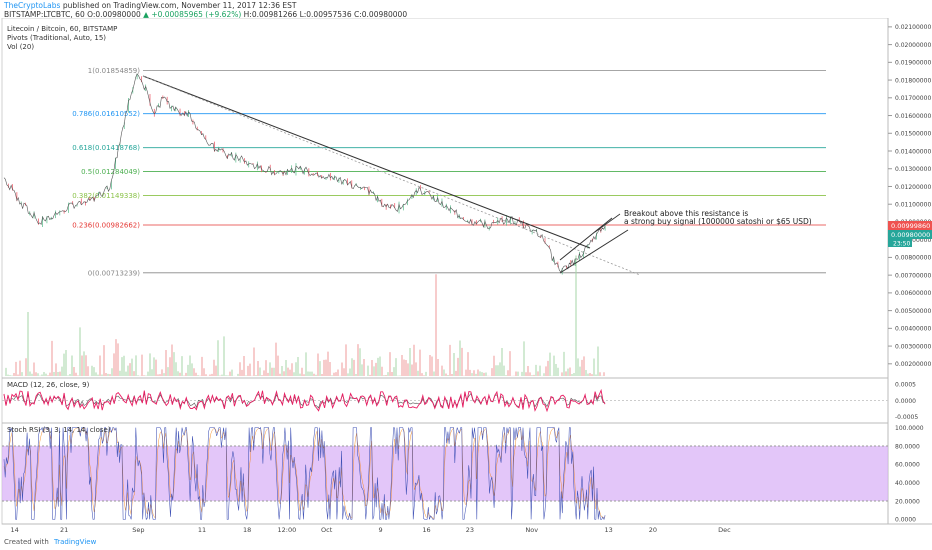 Image resolution: width=932 pixels, height=550 pixels. I want to click on price-tick-label: 0.02000000, so click(913, 45).